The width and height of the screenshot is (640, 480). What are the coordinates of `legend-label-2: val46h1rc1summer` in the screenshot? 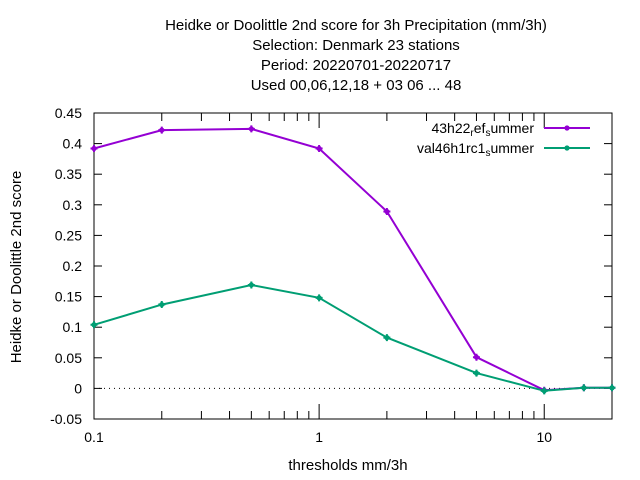 It's located at (475, 149).